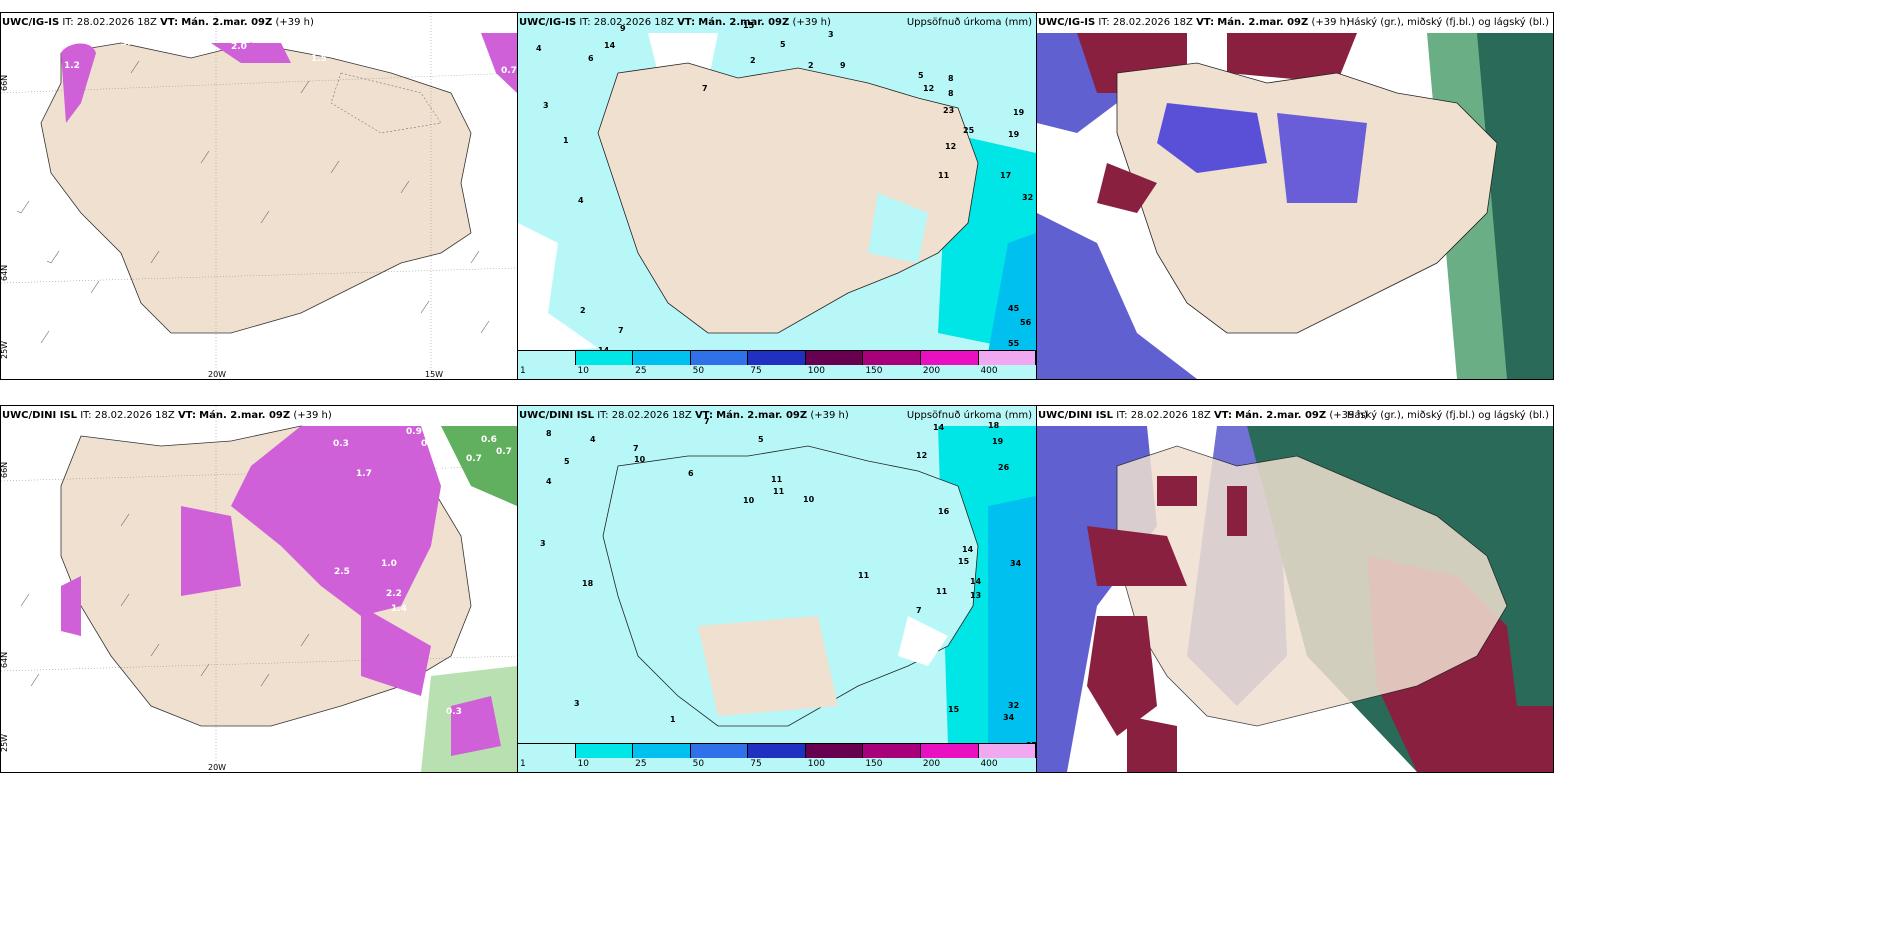  I want to click on colorbar-tick: 50, so click(698, 371).